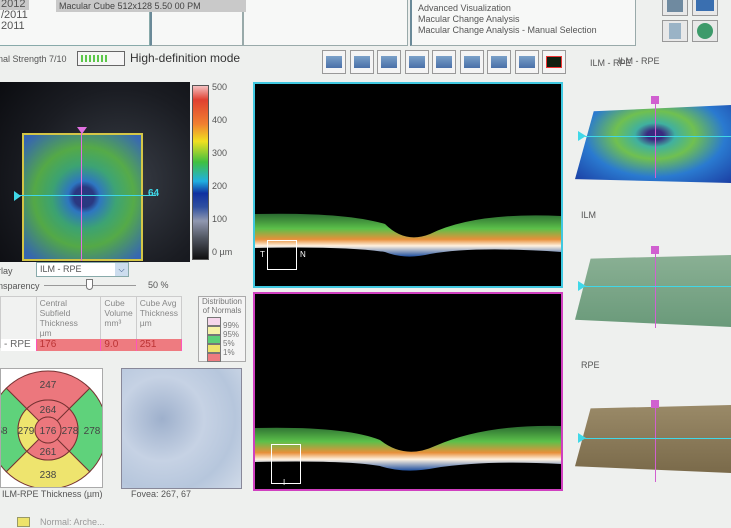 Image resolution: width=731 pixels, height=528 pixels. I want to click on colorbar, so click(200, 172).